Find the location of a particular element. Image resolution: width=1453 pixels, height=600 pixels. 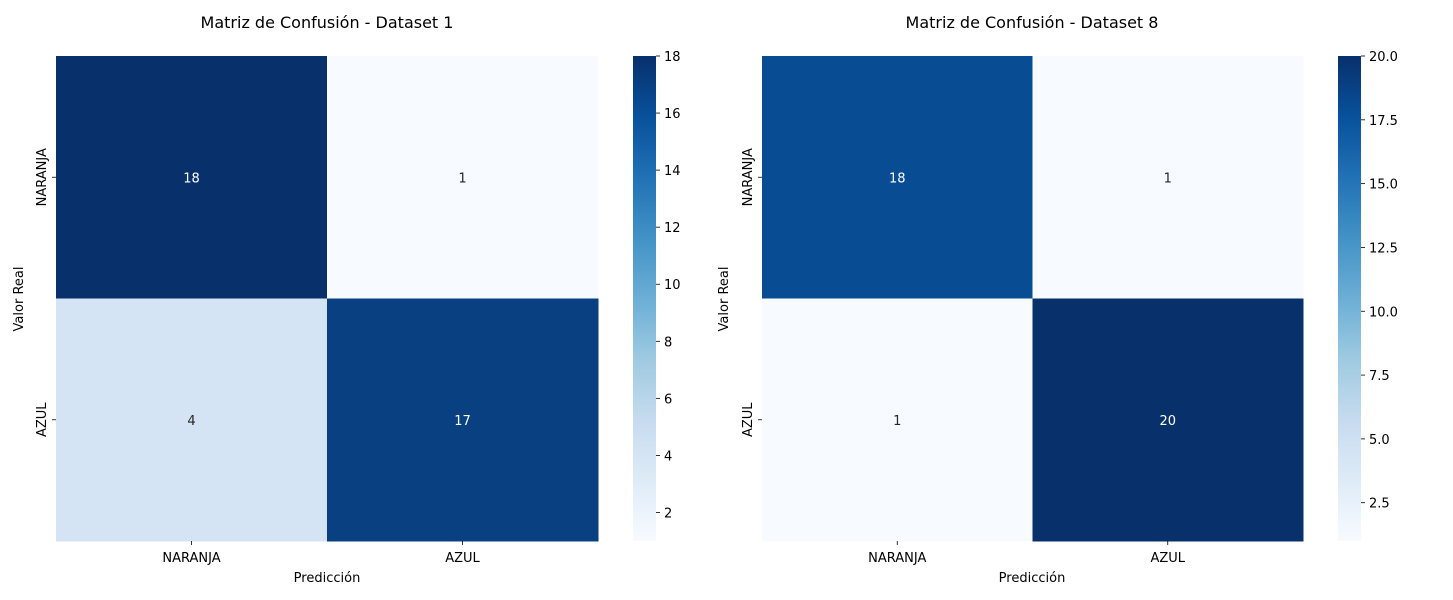

colorbar-tick-label: 15.0 is located at coordinates (1383, 185).